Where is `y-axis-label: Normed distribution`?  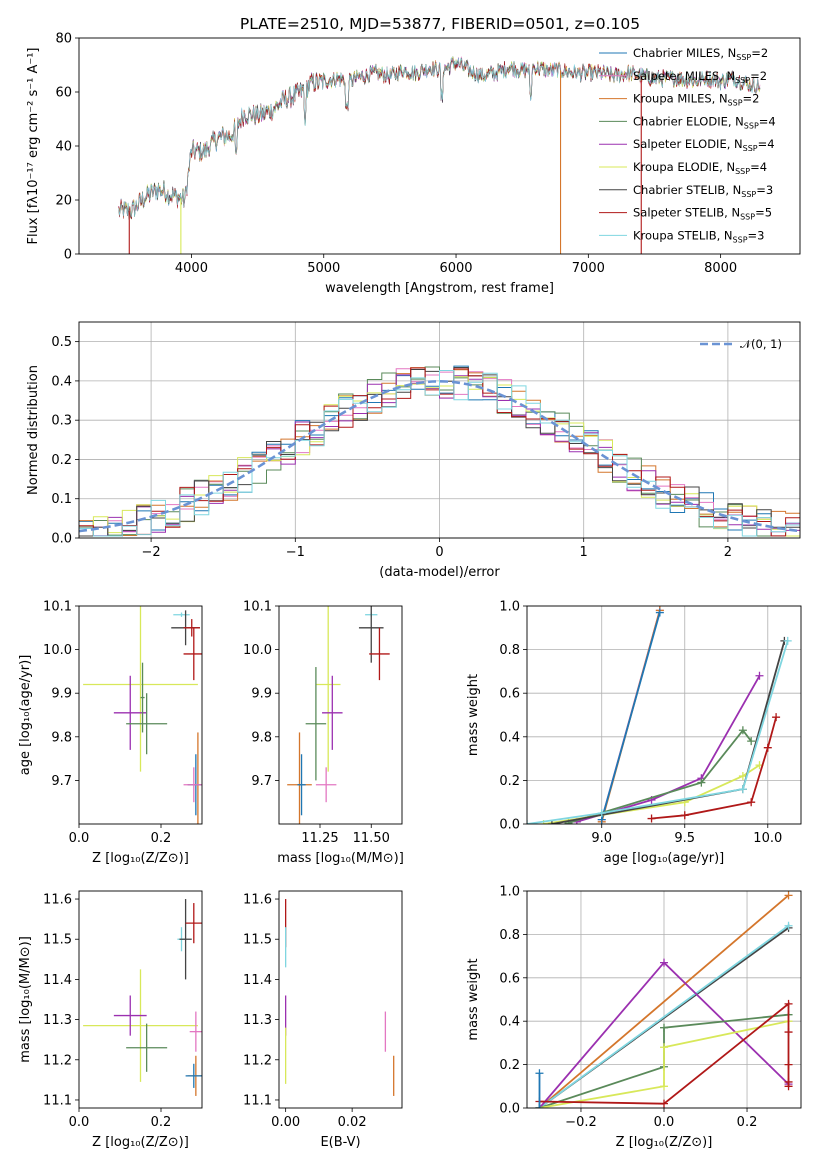
y-axis-label: Normed distribution is located at coordinates (33, 430).